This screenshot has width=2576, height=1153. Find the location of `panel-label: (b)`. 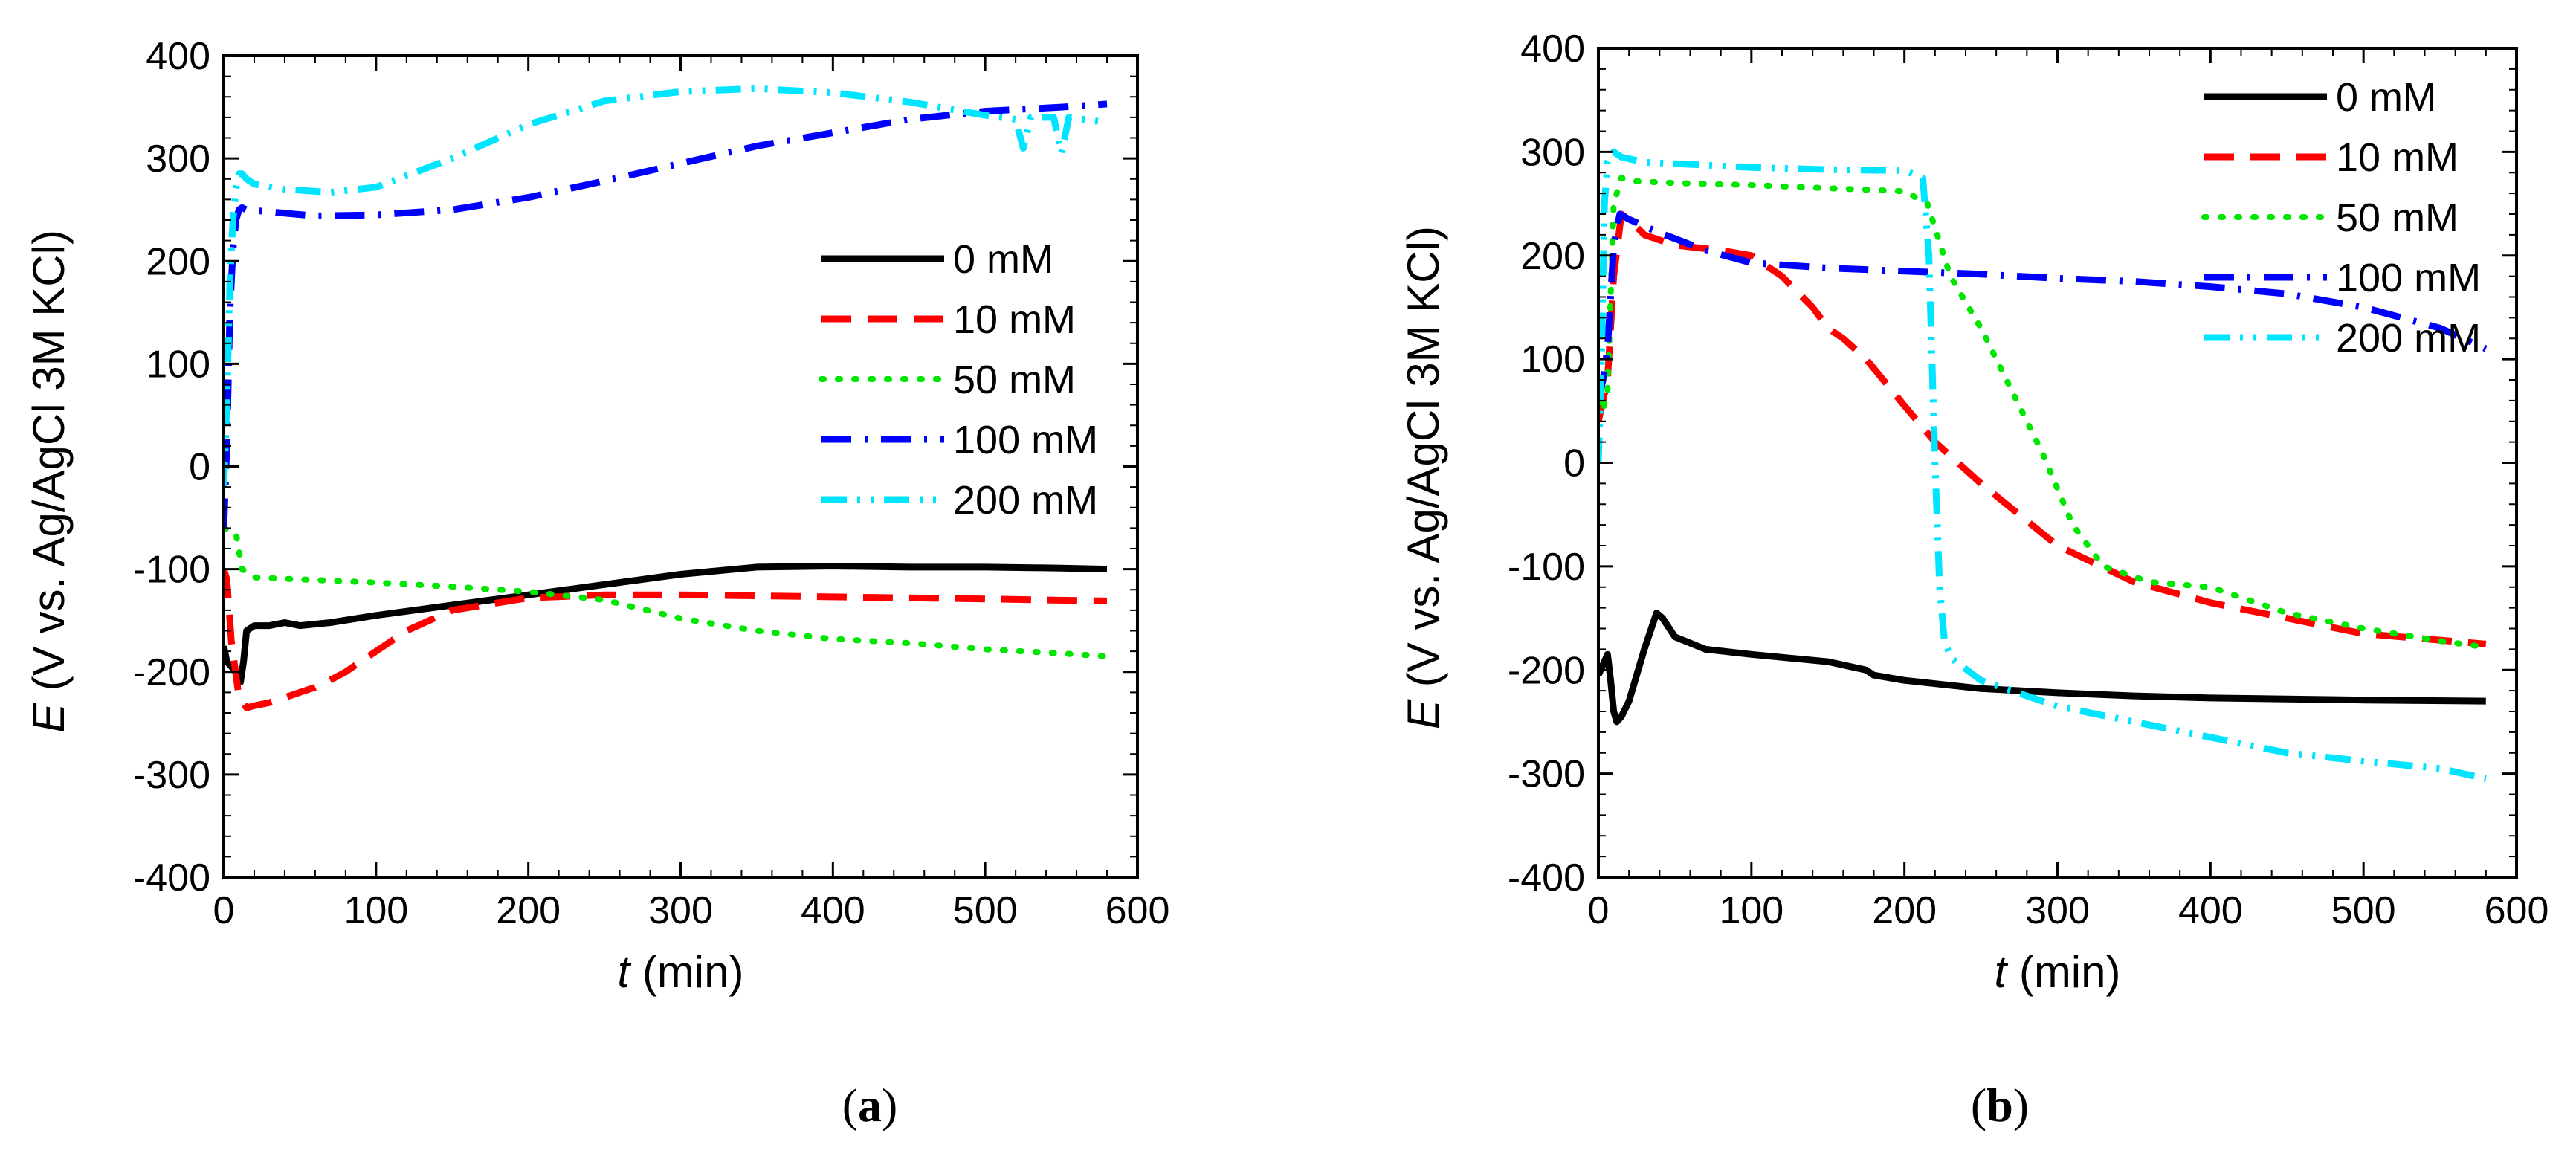

panel-label: (b) is located at coordinates (2000, 1105).